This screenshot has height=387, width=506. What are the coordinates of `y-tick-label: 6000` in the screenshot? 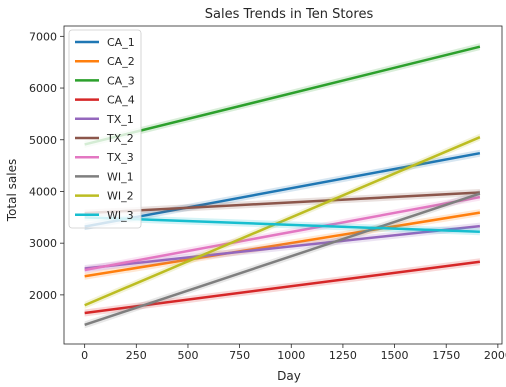 It's located at (43, 88).